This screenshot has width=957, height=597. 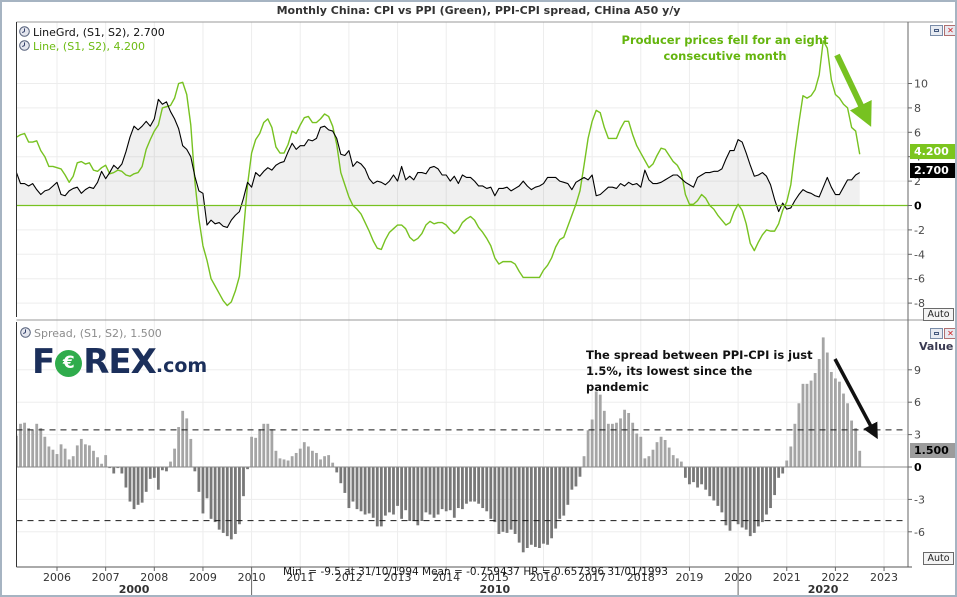 I want to click on logo-letter-f: F, so click(x=43, y=362).